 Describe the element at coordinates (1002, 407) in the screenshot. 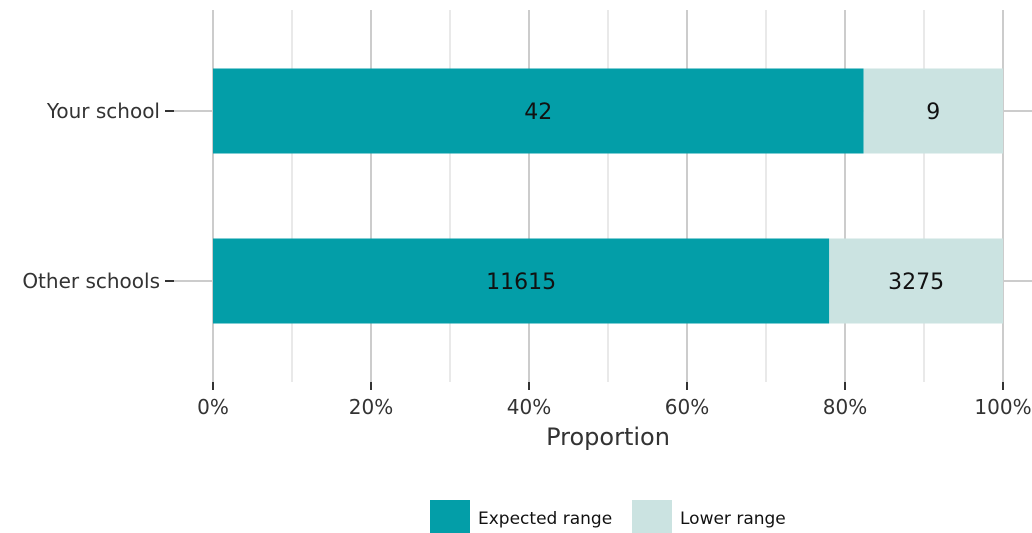

I see `x-tick-label: 100%` at that location.